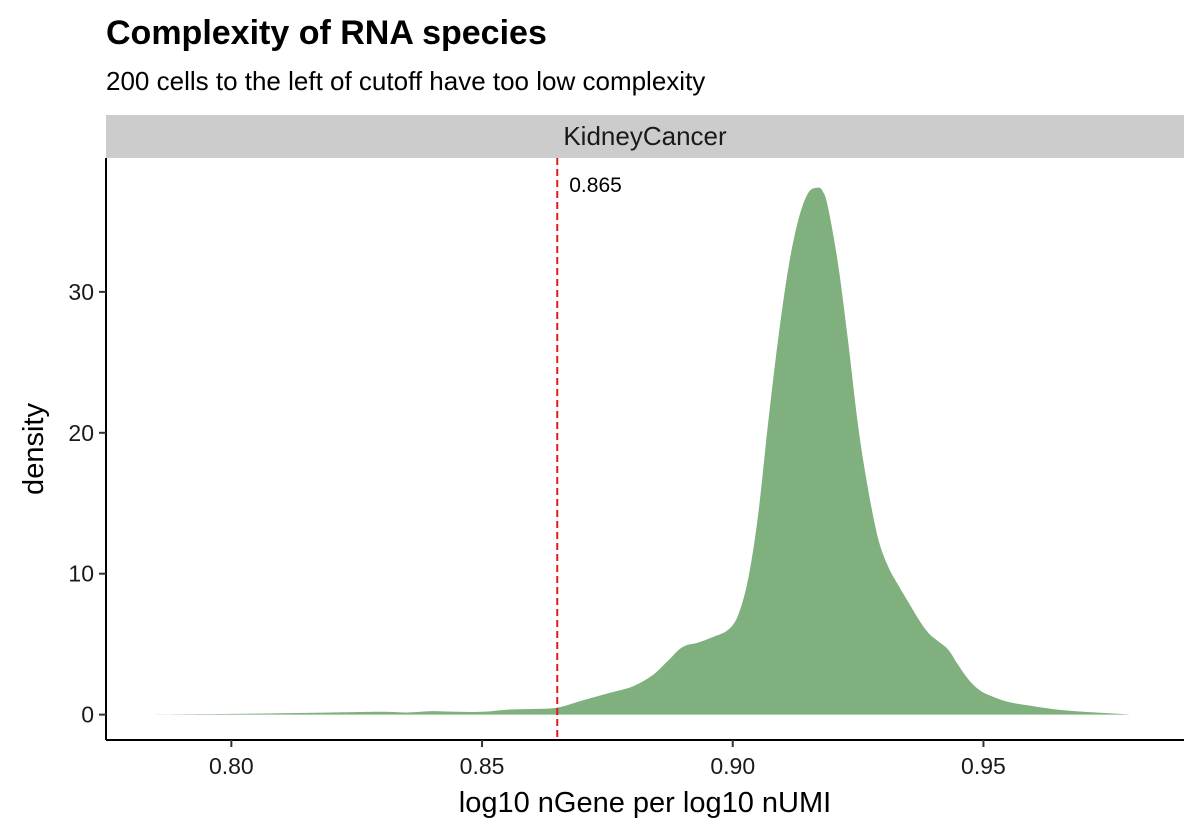  Describe the element at coordinates (81, 292) in the screenshot. I see `y-tick-label: 30` at that location.